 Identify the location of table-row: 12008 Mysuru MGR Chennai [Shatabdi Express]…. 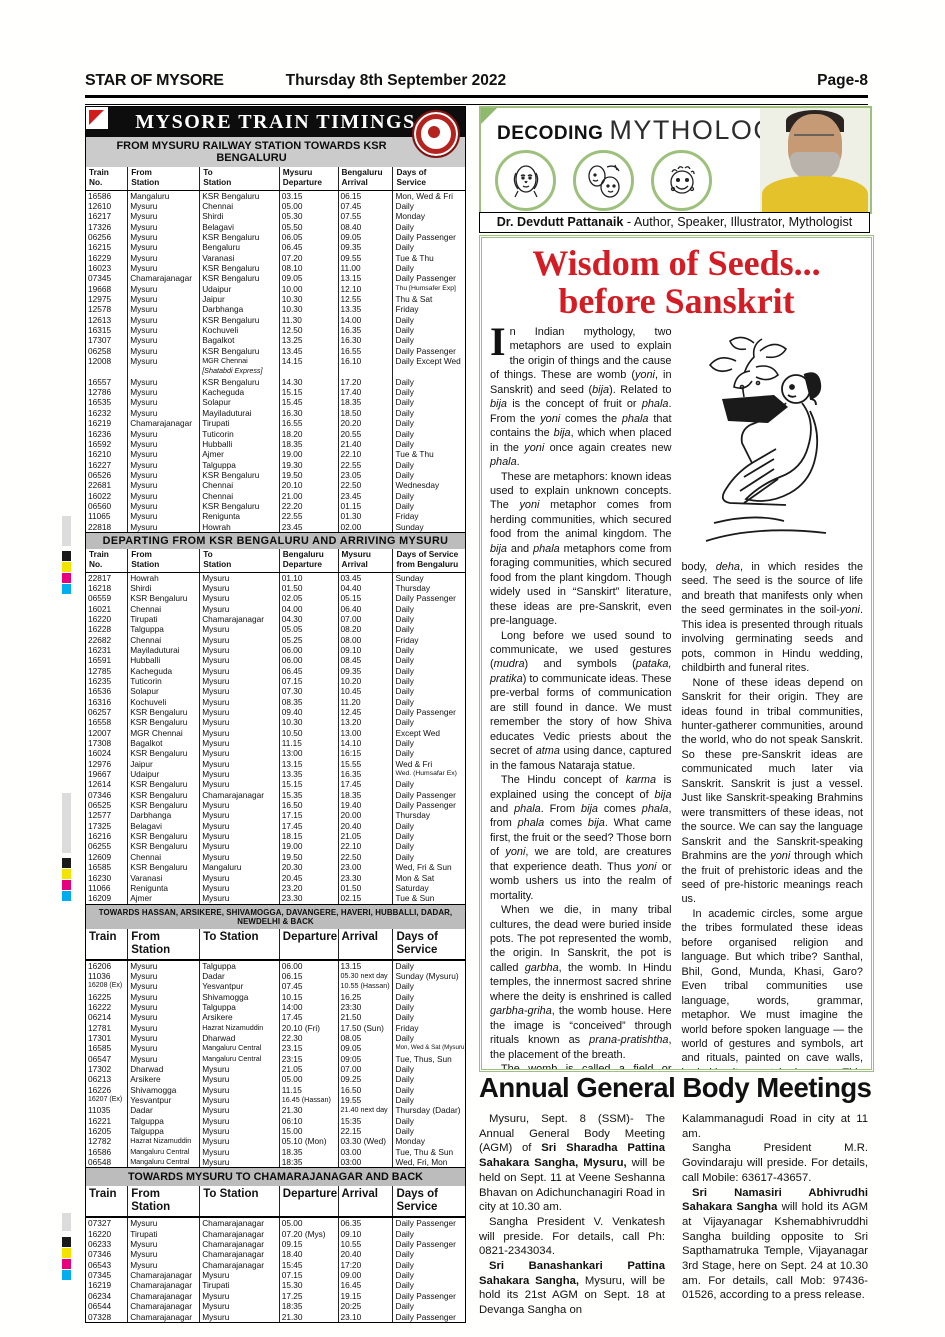
(275, 366).